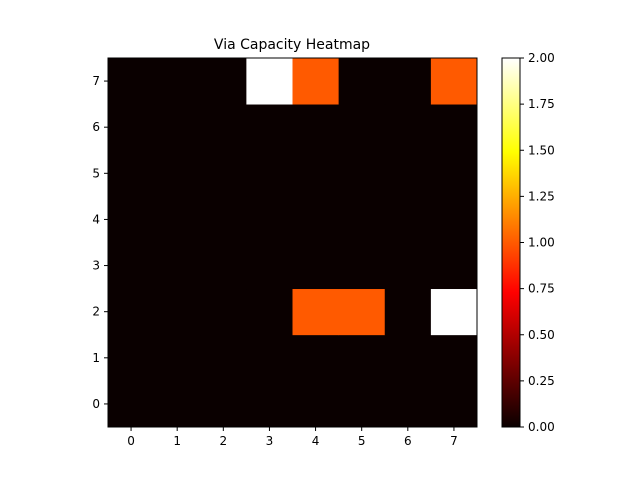 The height and width of the screenshot is (480, 640). Describe the element at coordinates (408, 441) in the screenshot. I see `x-tick-label: 6` at that location.